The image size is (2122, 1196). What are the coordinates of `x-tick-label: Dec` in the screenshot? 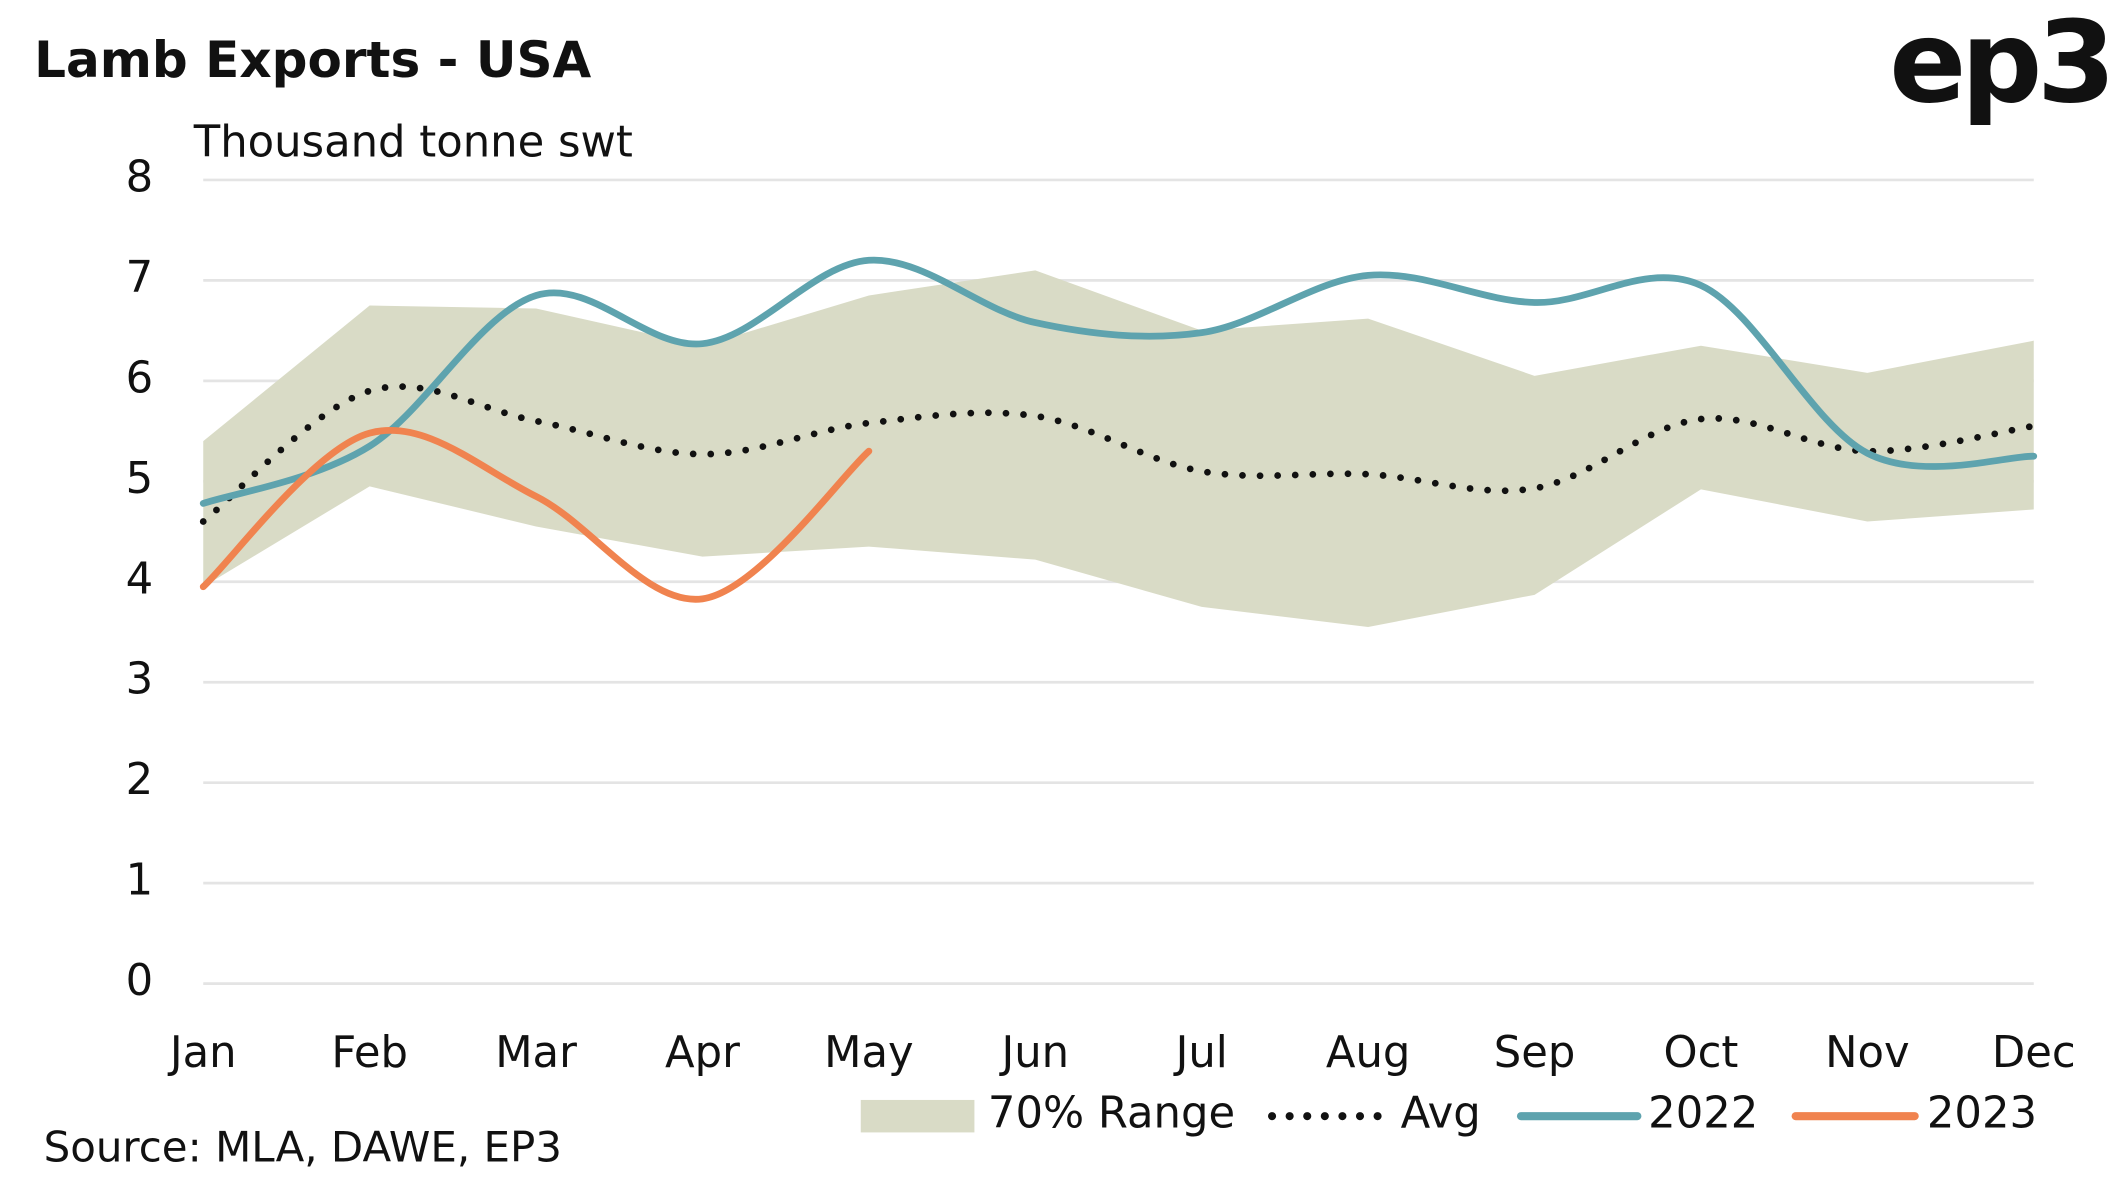 It's located at (2034, 1053).